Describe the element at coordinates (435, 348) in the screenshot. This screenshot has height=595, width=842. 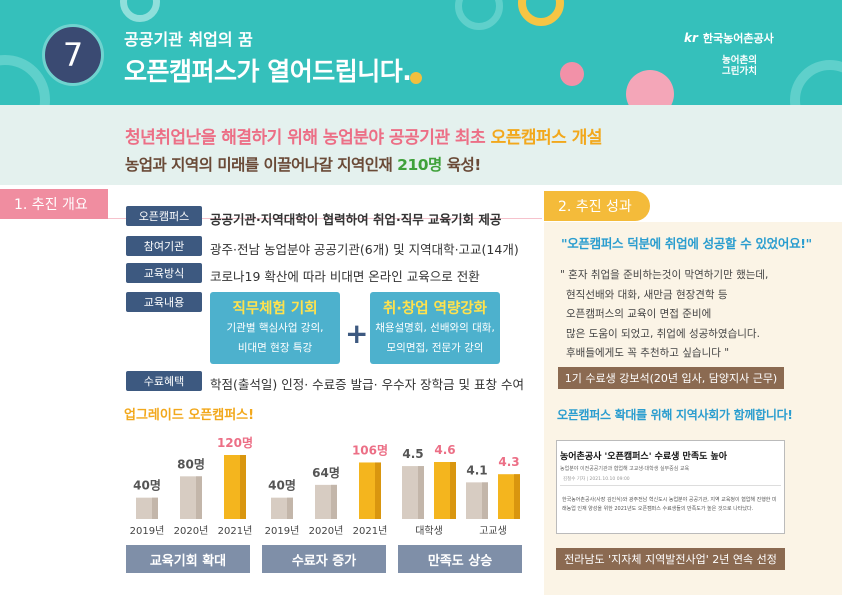
I see `content-box2-line2: 모의면접, 전문가 강의` at that location.